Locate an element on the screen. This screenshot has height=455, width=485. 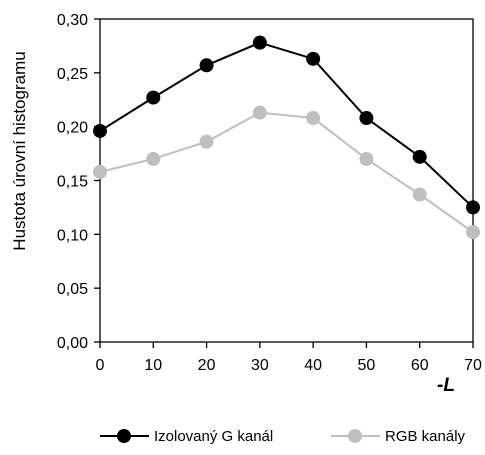
x-tick-label: 40 is located at coordinates (313, 365).